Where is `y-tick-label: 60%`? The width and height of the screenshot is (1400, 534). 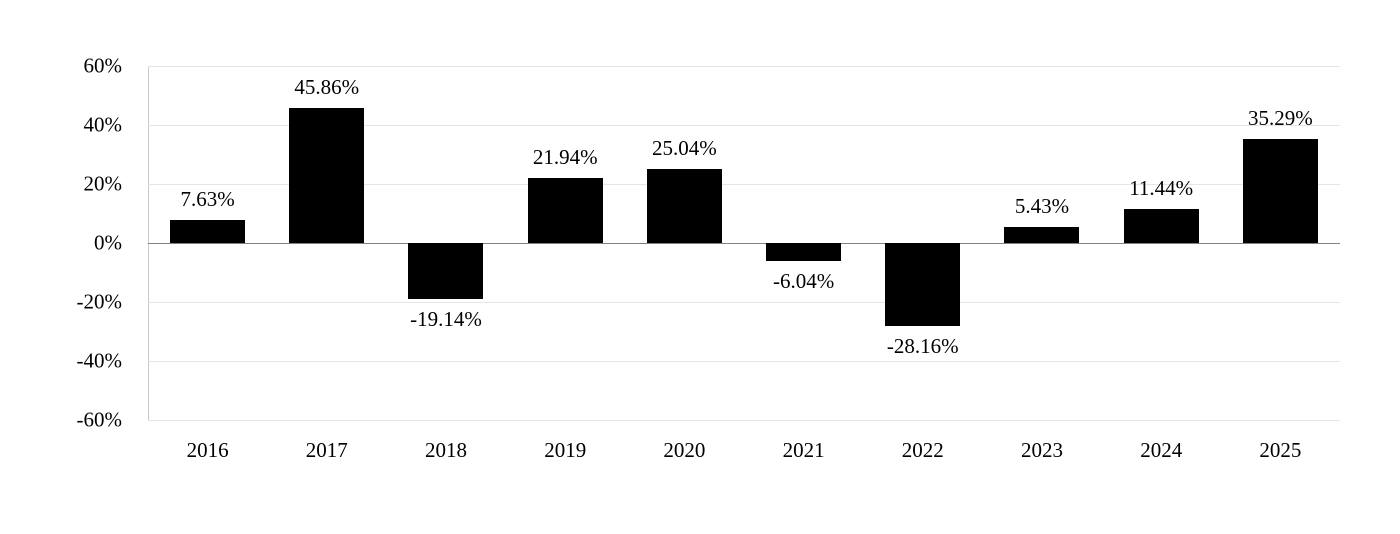 y-tick-label: 60% is located at coordinates (103, 65).